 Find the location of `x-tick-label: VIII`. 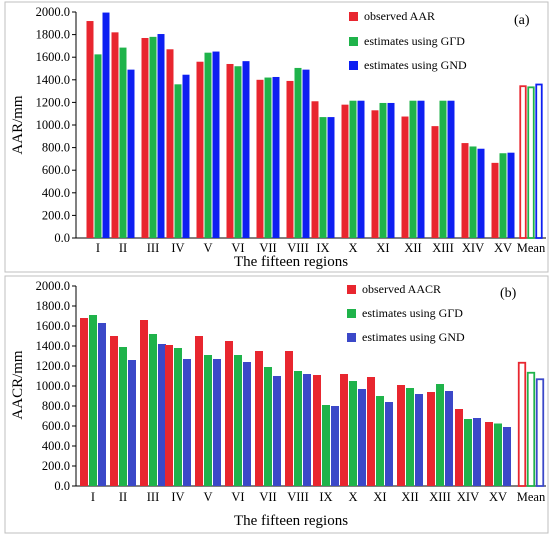

x-tick-label: VIII is located at coordinates (298, 248).